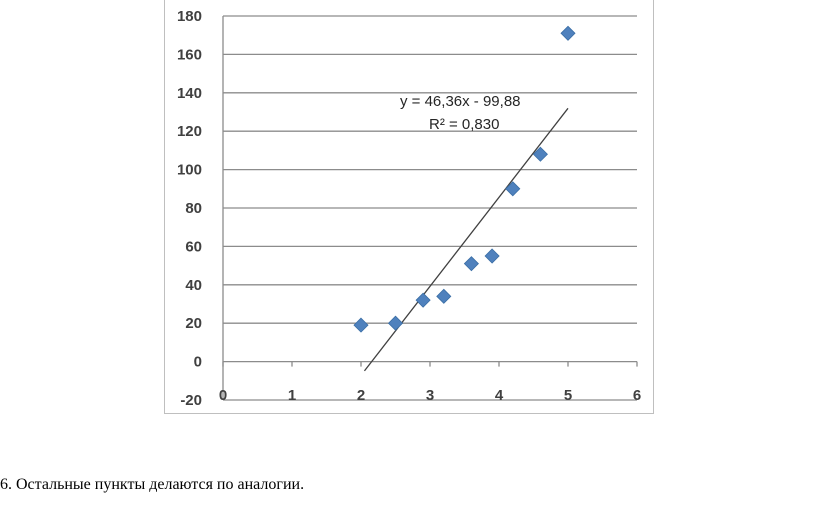  Describe the element at coordinates (193, 208) in the screenshot. I see `y-tick-label: 80` at that location.